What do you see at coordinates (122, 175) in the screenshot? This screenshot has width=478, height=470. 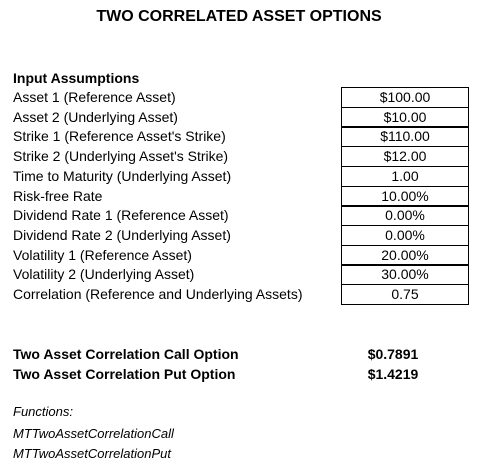 I see `input-label: Time to Maturity (Underlying Asset)` at bounding box center [122, 175].